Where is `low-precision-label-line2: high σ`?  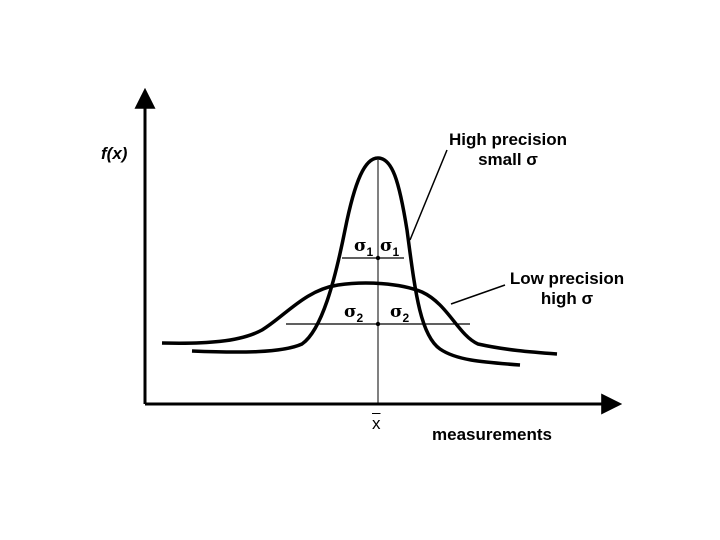 low-precision-label-line2: high σ is located at coordinates (567, 298).